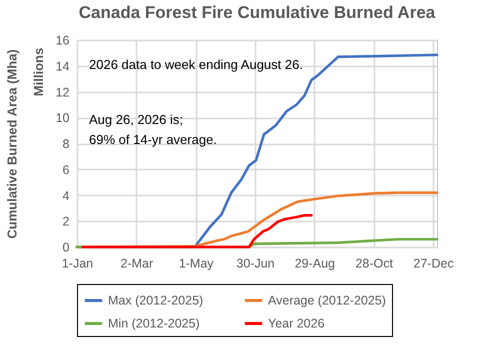  I want to click on y-tick-label: 14, so click(63, 66).